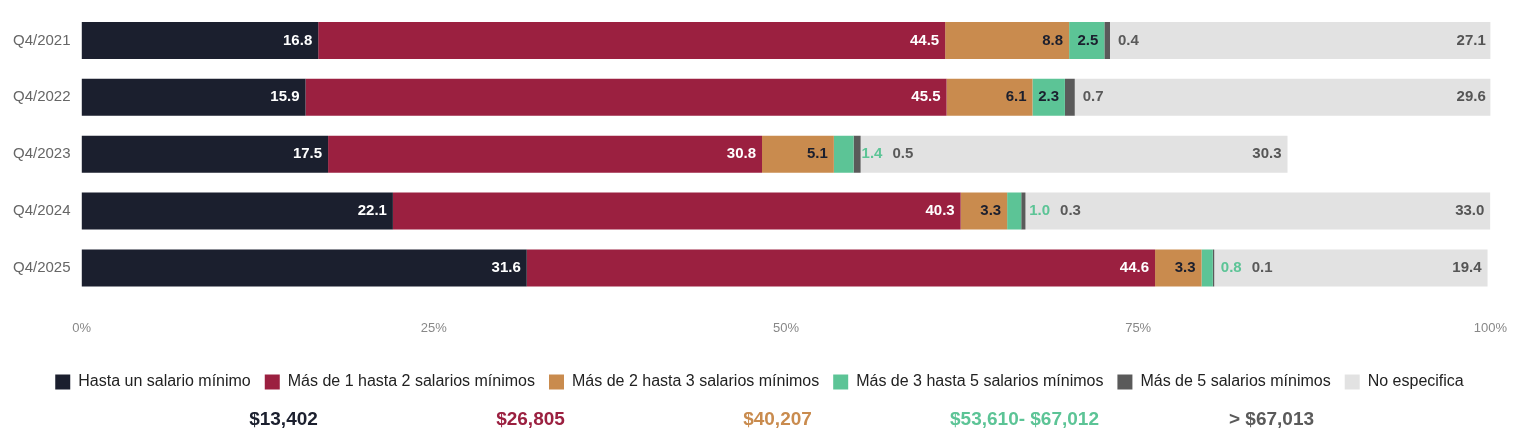 This screenshot has height=442, width=1531. What do you see at coordinates (1053, 39) in the screenshot?
I see `data-label: 8.8` at bounding box center [1053, 39].